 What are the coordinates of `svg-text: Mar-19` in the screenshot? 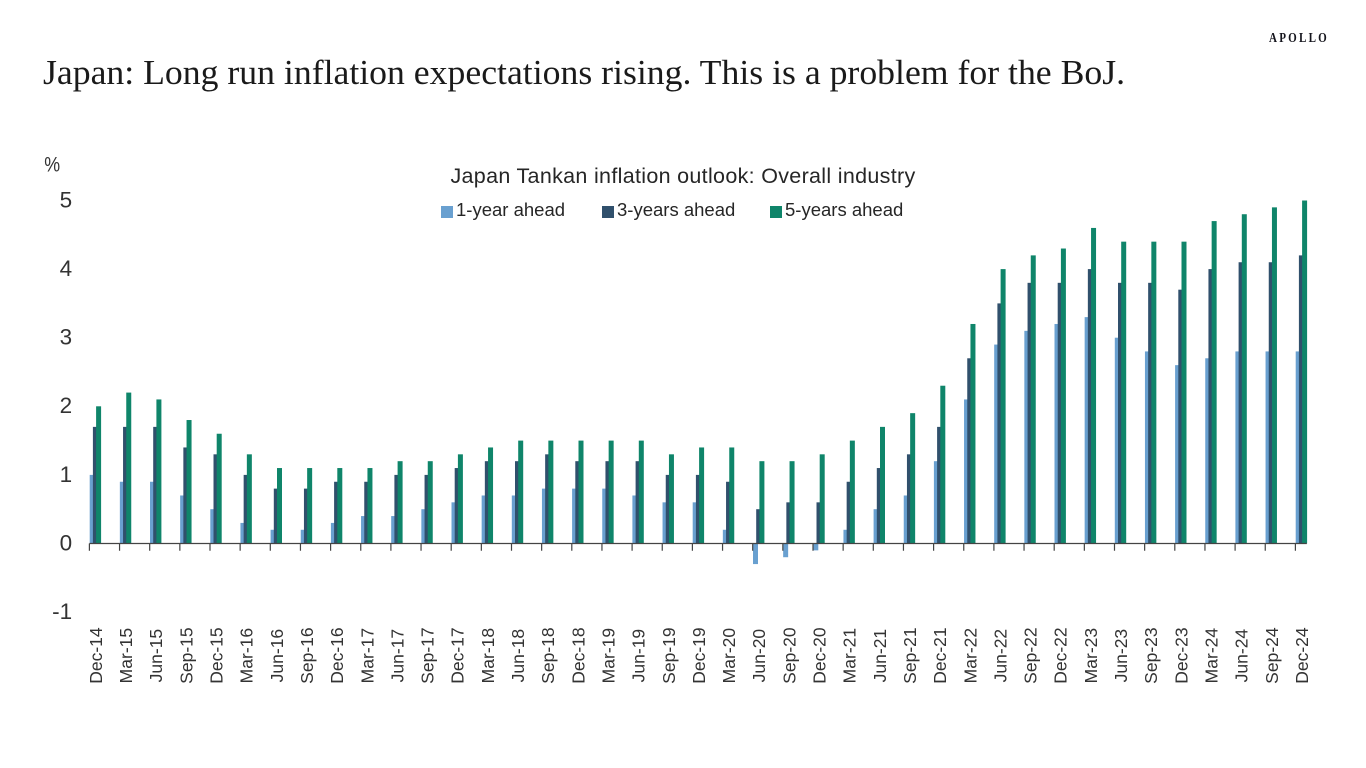 It's located at (608, 655).